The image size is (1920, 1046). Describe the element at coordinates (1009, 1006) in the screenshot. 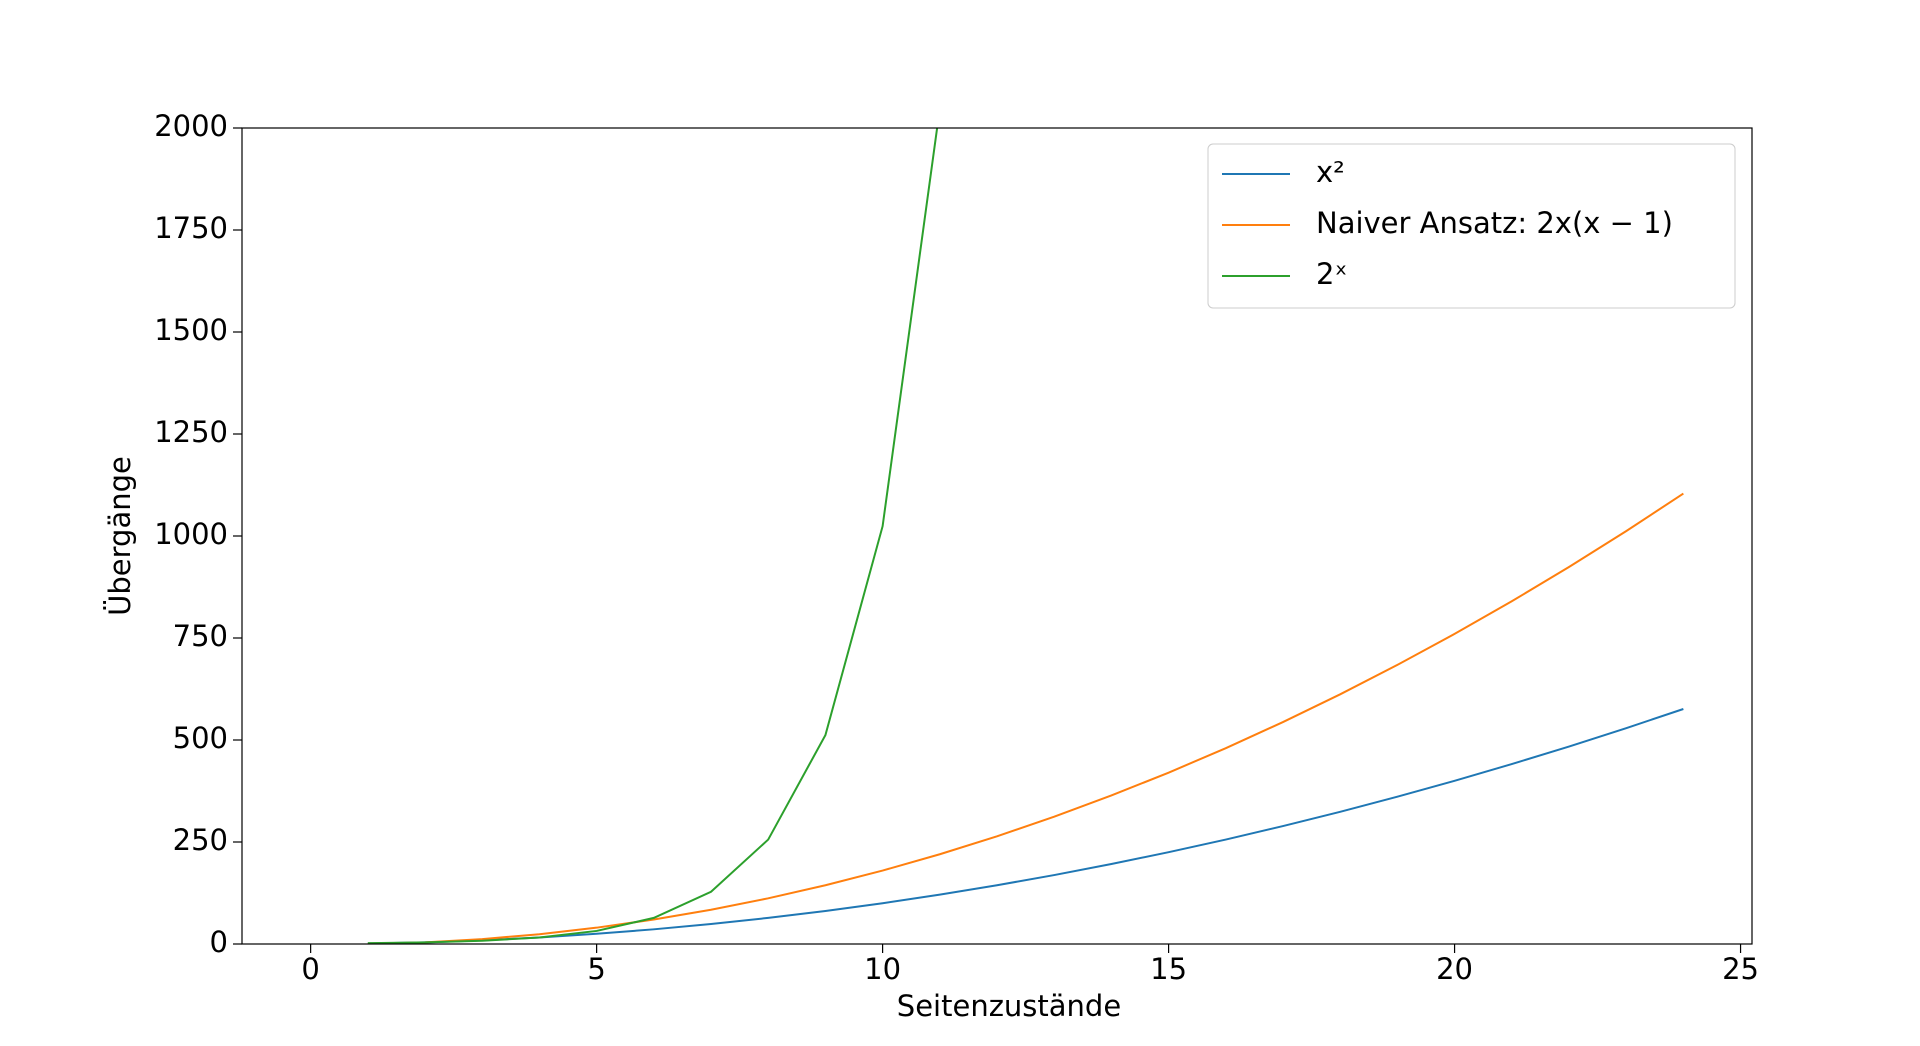

I see `x-axis-label: Seitenzustände` at that location.